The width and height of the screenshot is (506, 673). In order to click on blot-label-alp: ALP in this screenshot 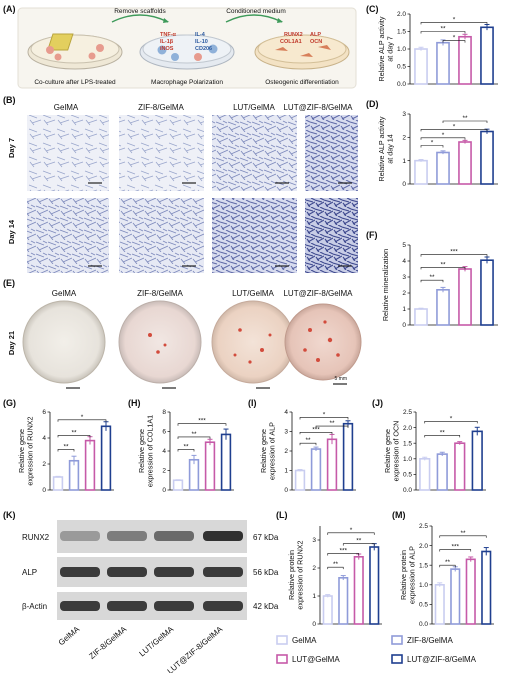, I will do `click(29, 572)`.